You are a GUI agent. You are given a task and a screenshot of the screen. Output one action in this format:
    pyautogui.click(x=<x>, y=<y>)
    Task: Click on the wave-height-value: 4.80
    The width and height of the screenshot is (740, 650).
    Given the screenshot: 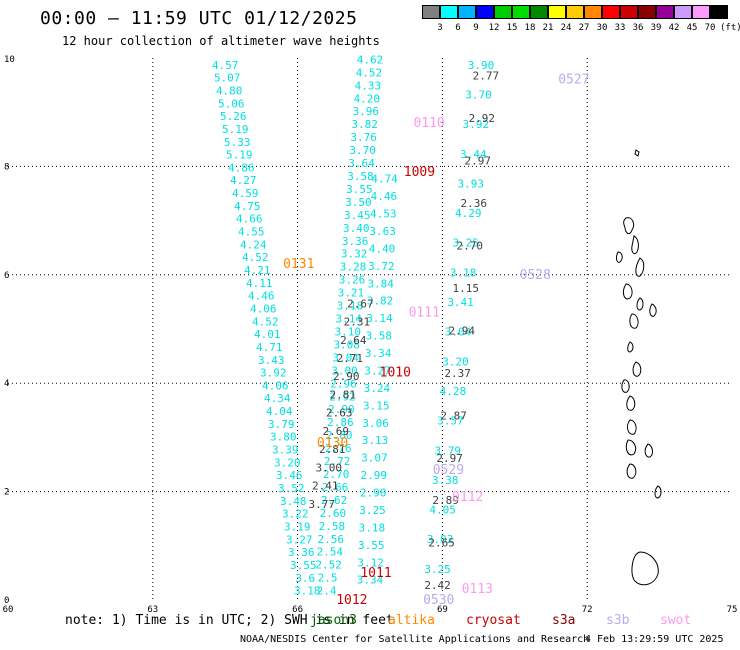 What is the action you would take?
    pyautogui.click(x=229, y=90)
    